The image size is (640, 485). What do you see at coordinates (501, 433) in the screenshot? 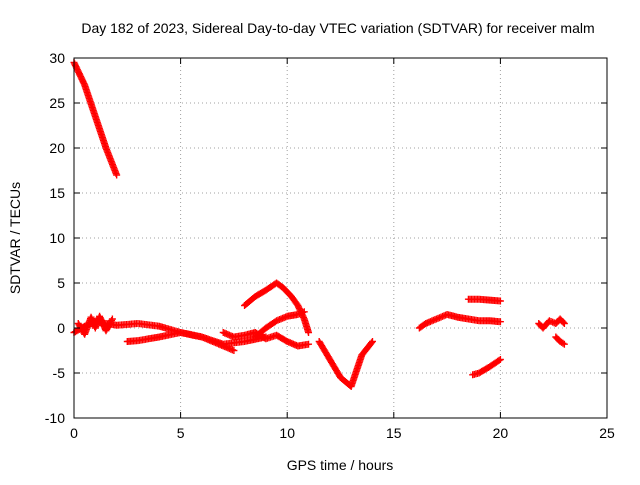
I see `x-tick-label: 20` at bounding box center [501, 433].